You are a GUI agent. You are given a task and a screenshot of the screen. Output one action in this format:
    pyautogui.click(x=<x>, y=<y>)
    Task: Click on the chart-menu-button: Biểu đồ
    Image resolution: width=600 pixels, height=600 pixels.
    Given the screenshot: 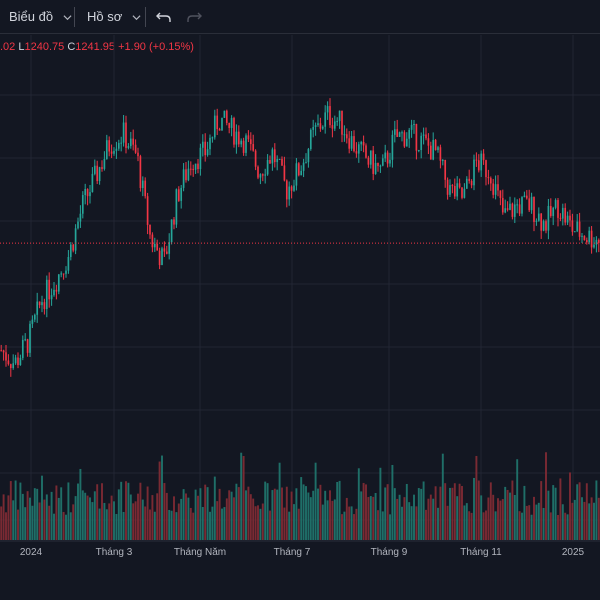 What is the action you would take?
    pyautogui.click(x=40, y=17)
    